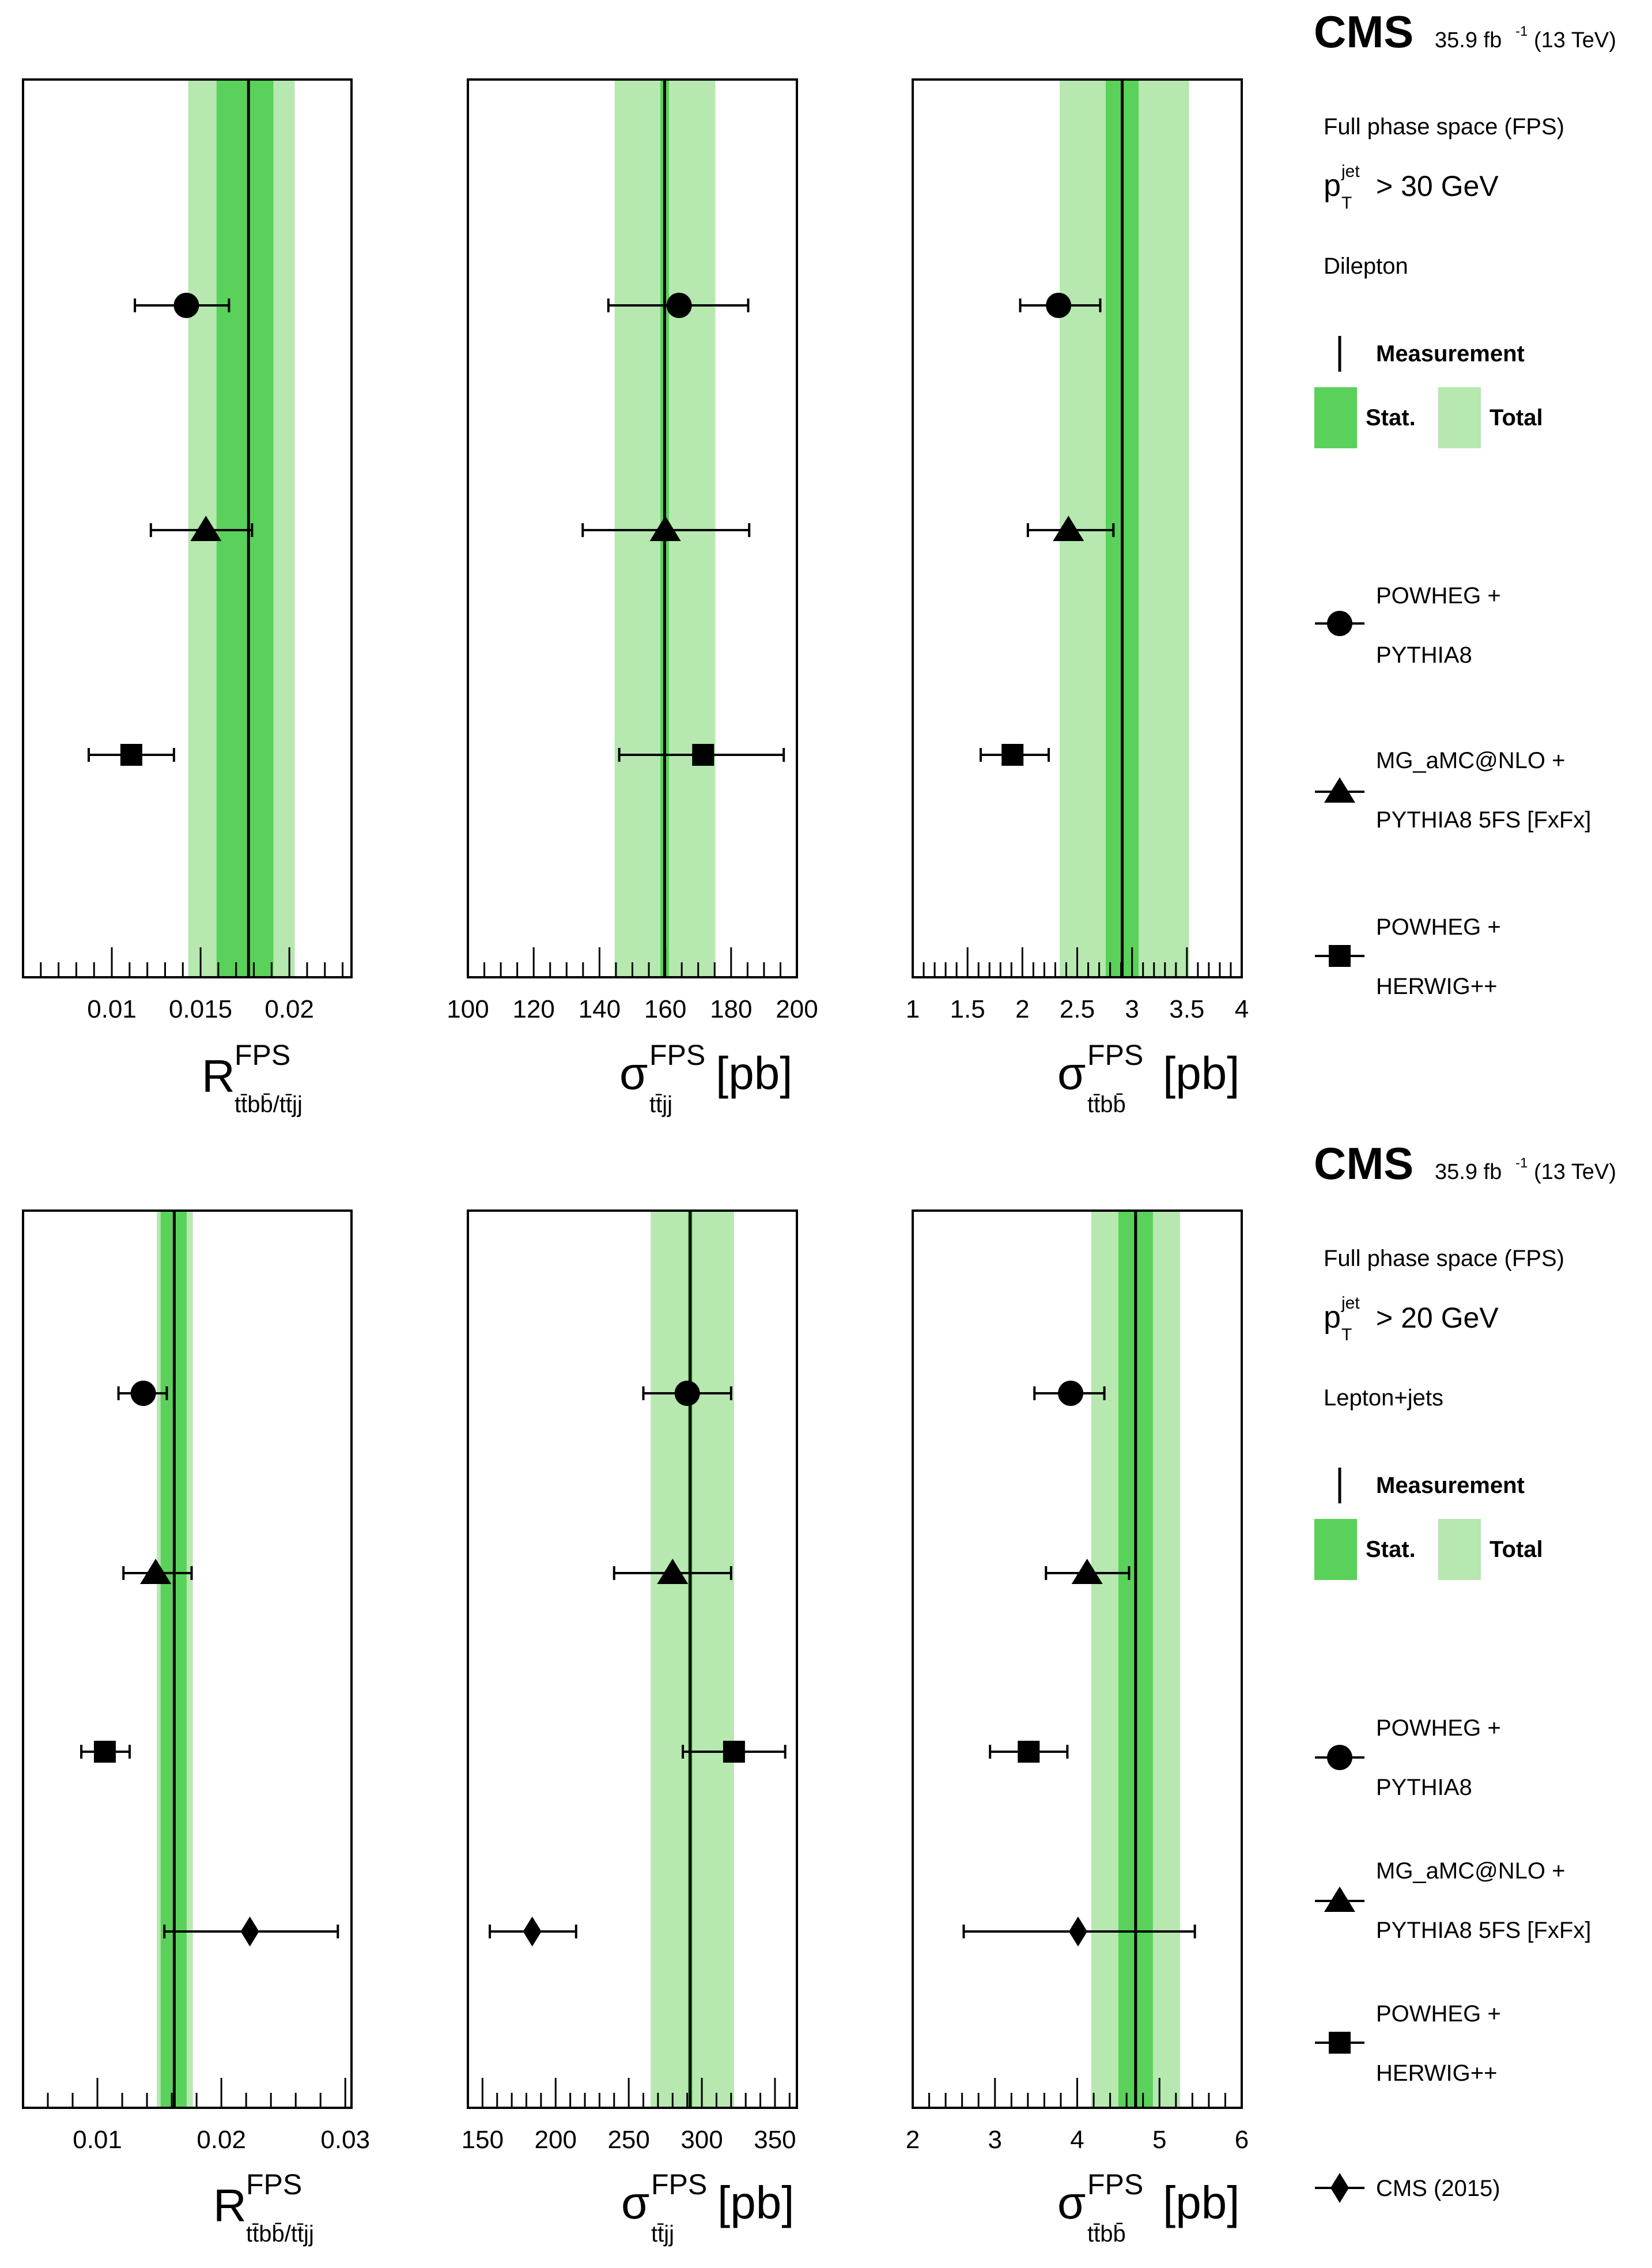 Image resolution: width=1652 pixels, height=2268 pixels. Describe the element at coordinates (483, 2140) in the screenshot. I see `tick-label: 150` at that location.